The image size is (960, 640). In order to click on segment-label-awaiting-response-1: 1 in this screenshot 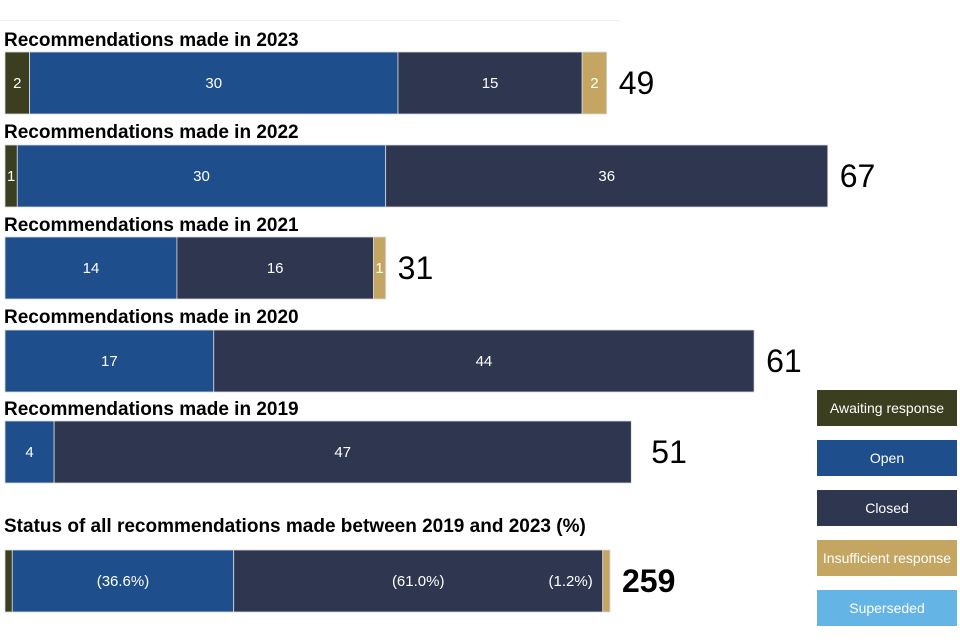, I will do `click(11, 176)`.